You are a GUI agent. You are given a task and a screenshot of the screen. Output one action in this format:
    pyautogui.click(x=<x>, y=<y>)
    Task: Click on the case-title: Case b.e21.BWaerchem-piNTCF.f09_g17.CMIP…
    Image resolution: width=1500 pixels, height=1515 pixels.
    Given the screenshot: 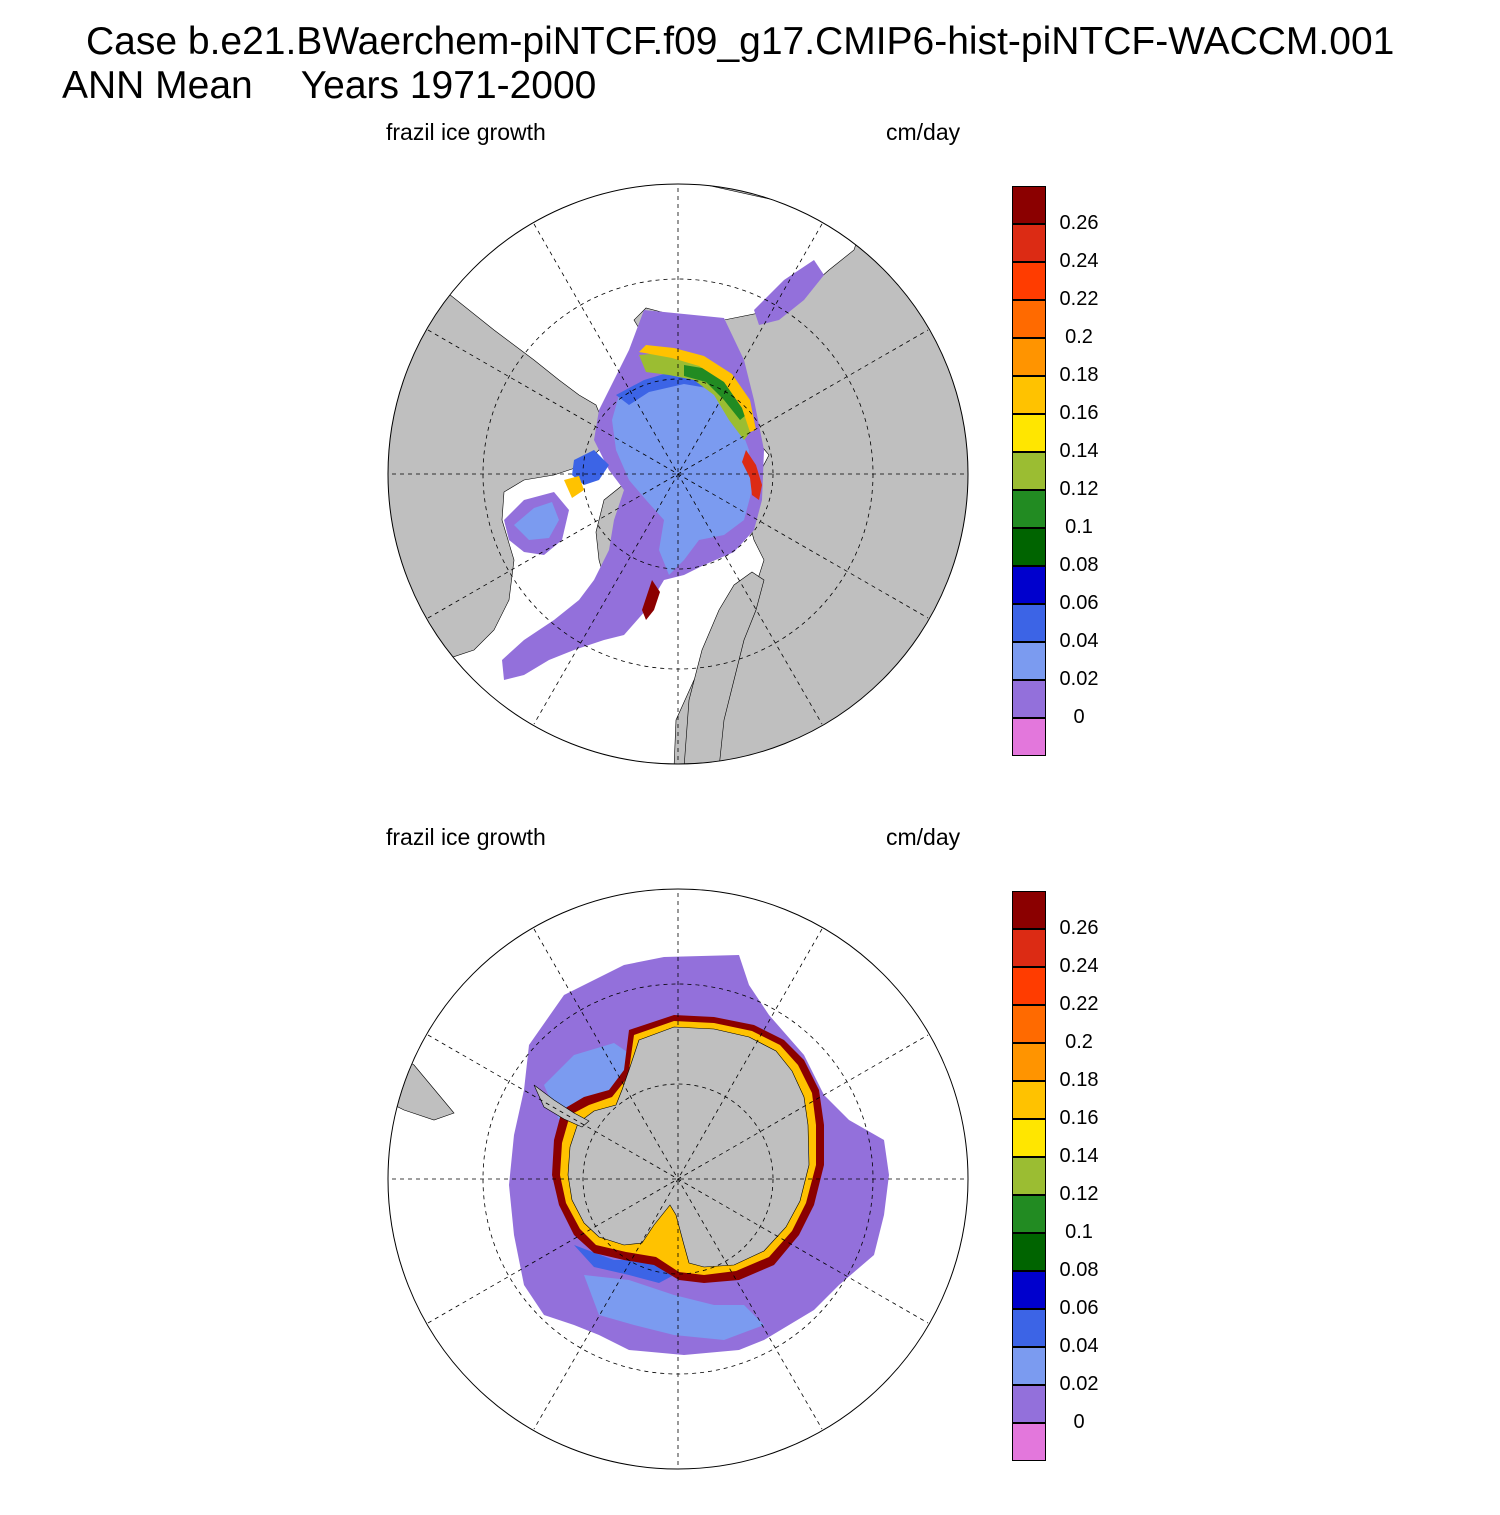 What is the action you would take?
    pyautogui.click(x=740, y=41)
    